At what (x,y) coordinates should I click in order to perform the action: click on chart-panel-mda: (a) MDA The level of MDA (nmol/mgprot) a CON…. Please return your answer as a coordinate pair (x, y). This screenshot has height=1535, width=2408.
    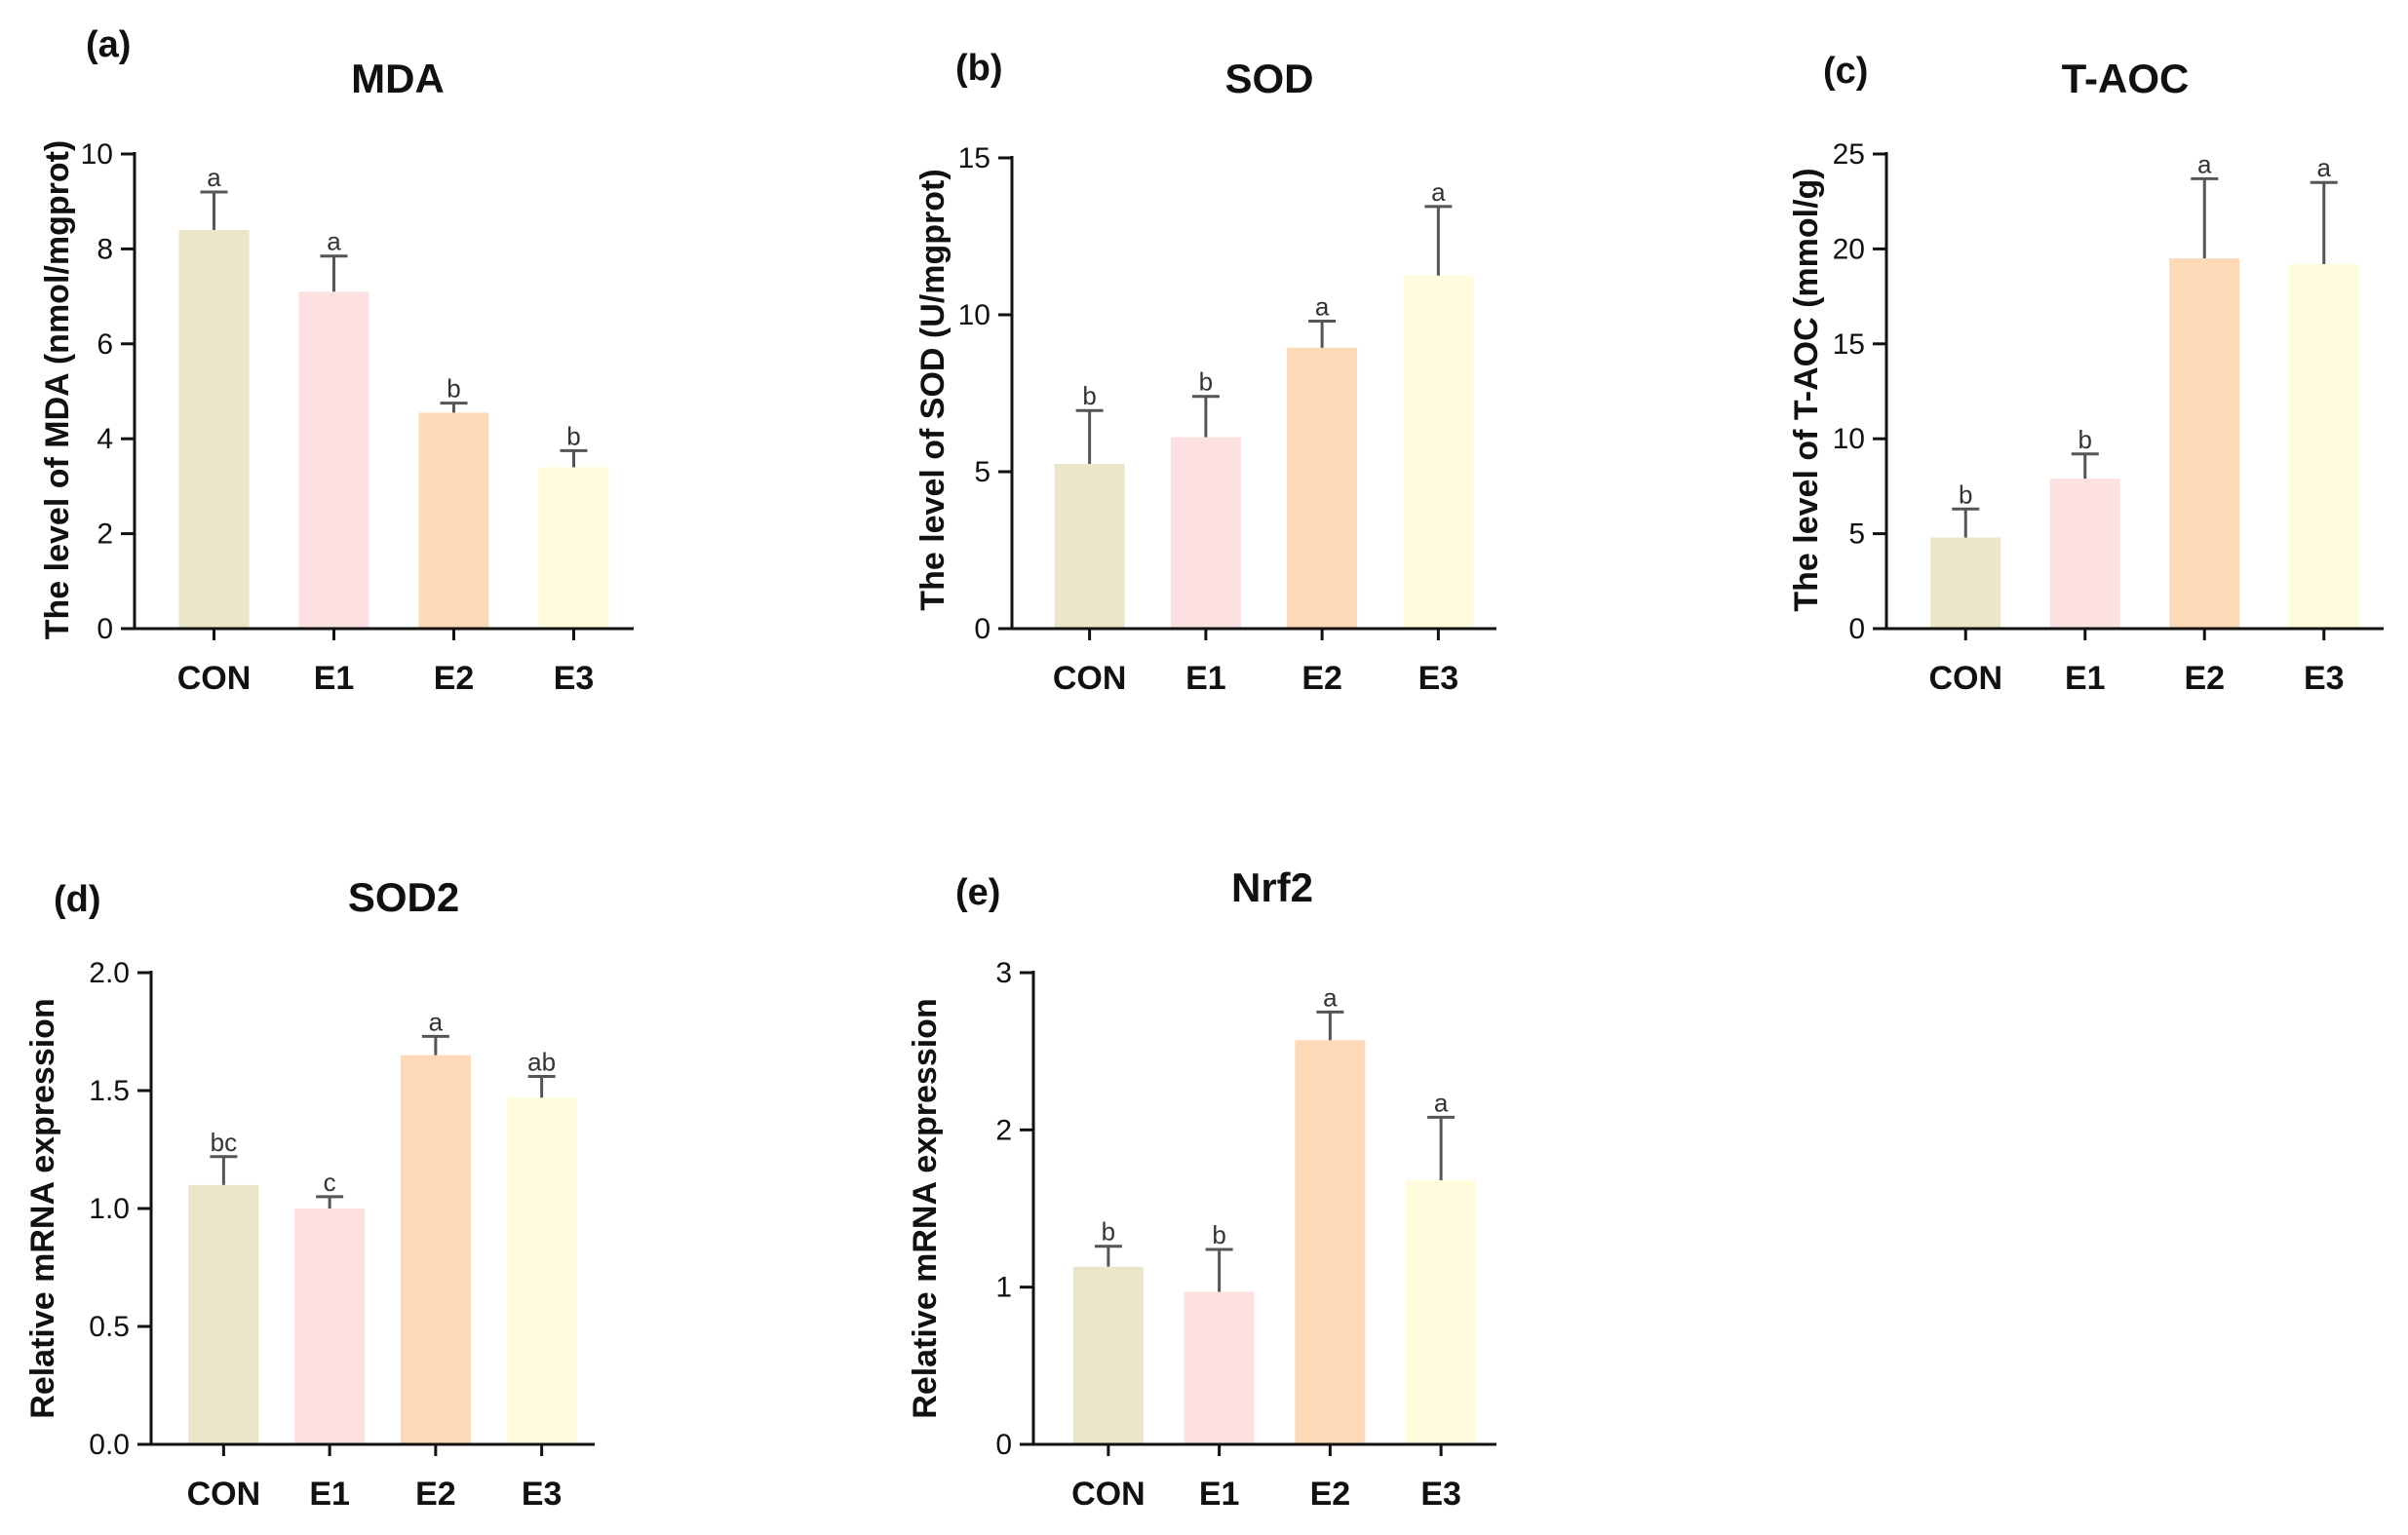
    Looking at the image, I should click on (336, 360).